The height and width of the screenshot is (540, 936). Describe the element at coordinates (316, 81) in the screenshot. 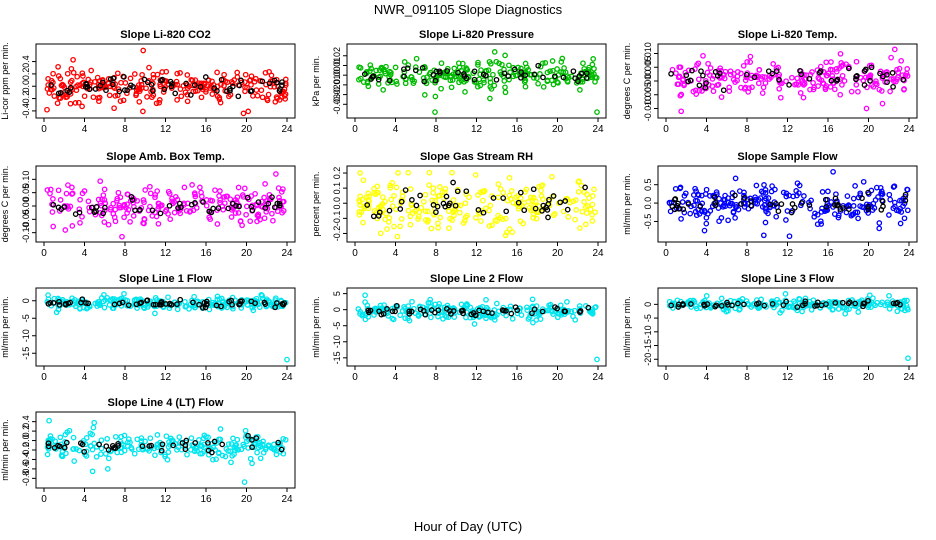

I see `panel-ylabel: kPa per min.` at that location.